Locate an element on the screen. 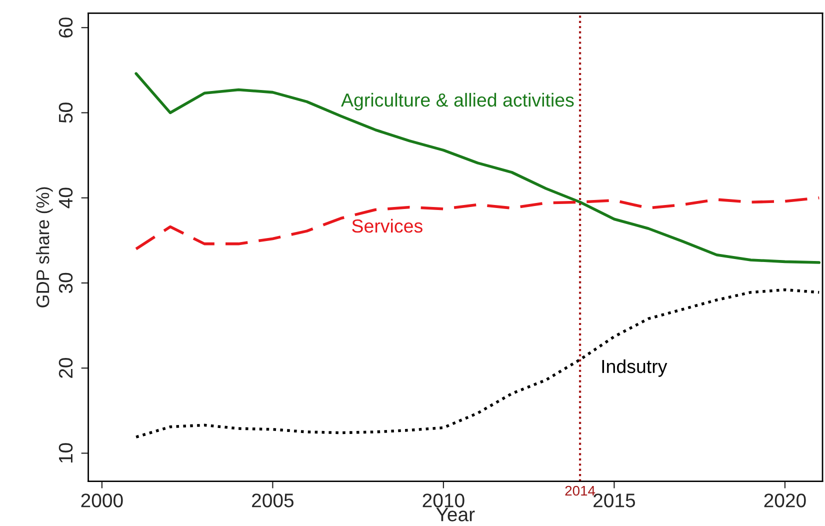 Image resolution: width=825 pixels, height=526 pixels. y-tick-label: 20 is located at coordinates (65, 368).